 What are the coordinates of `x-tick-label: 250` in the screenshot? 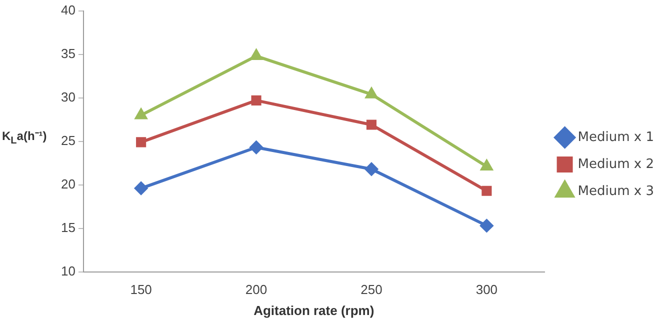 It's located at (371, 290).